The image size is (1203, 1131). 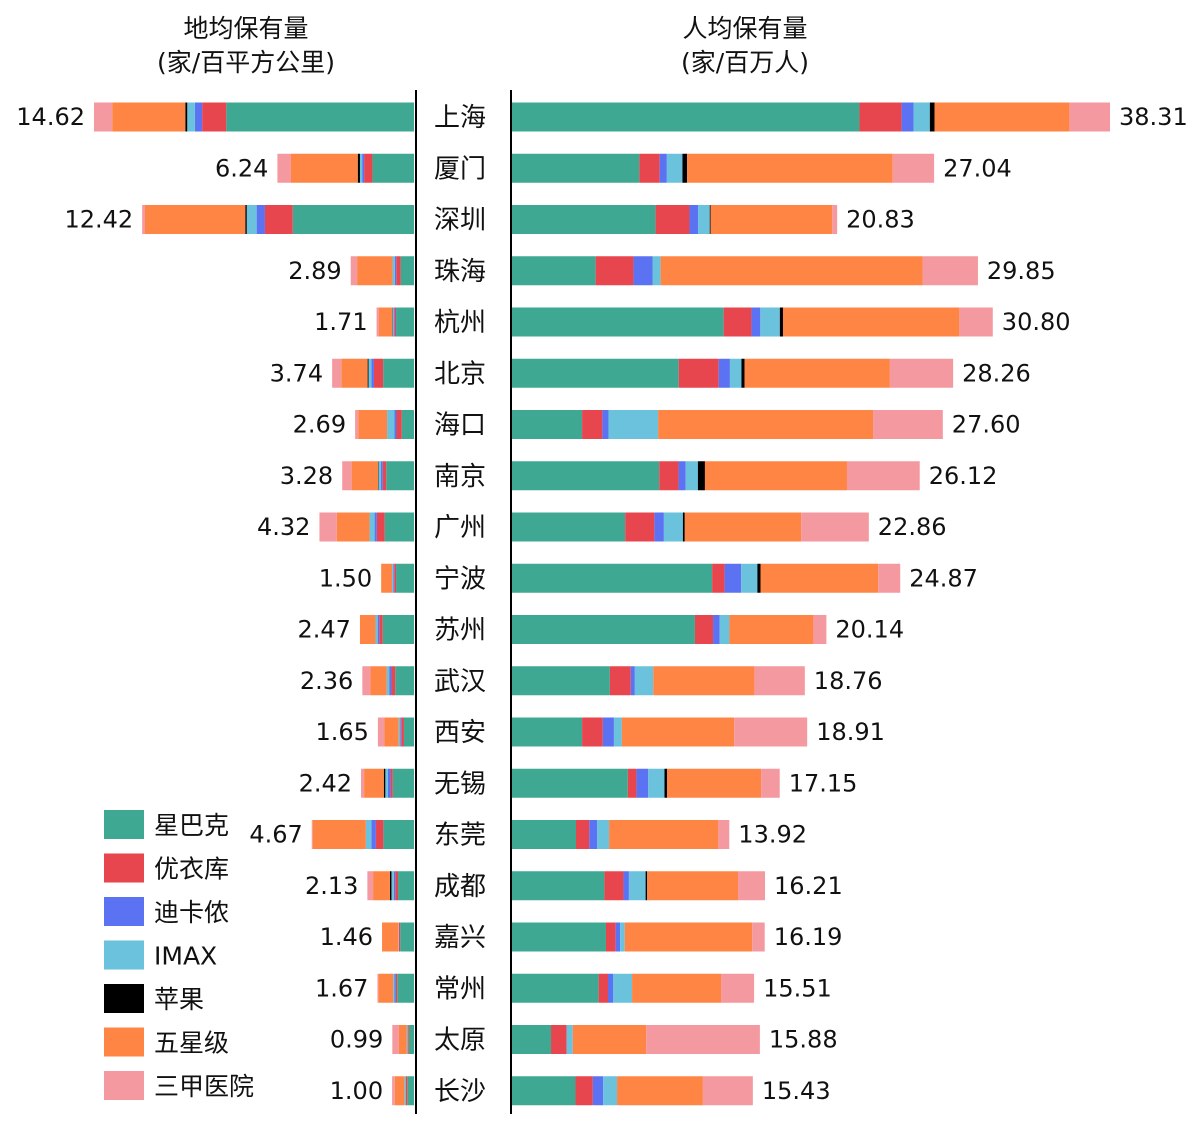 What do you see at coordinates (460, 836) in the screenshot?
I see `city-label: 东莞` at bounding box center [460, 836].